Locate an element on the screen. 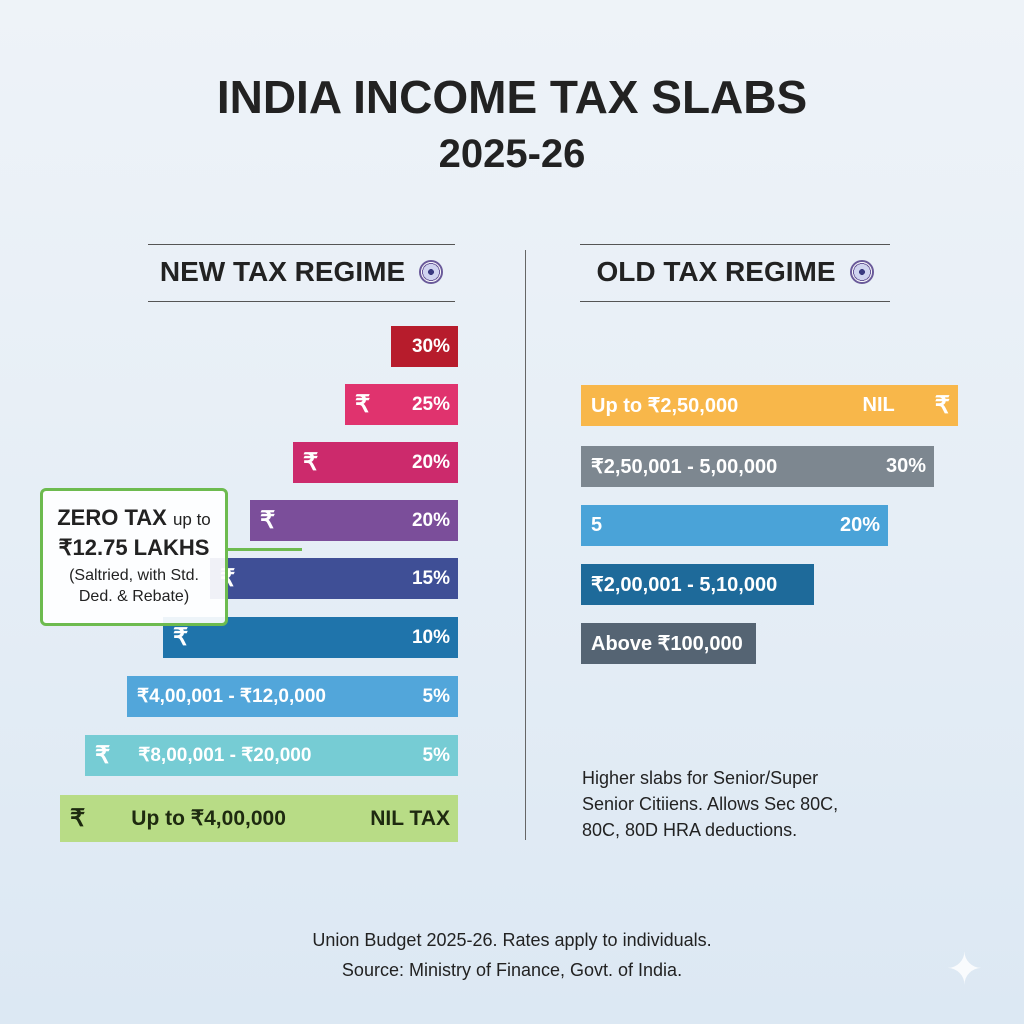  sparkle-icon: ✦ is located at coordinates (964, 969).